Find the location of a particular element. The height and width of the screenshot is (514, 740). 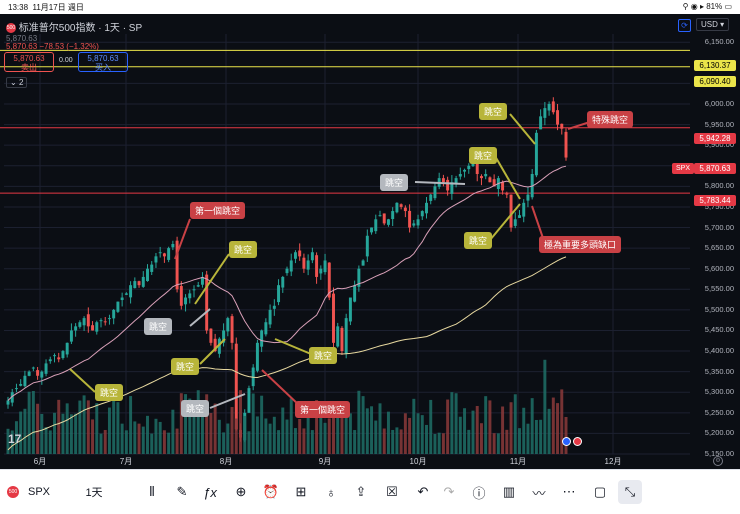

symbol-logo-icon: 500 is located at coordinates (13, 492).